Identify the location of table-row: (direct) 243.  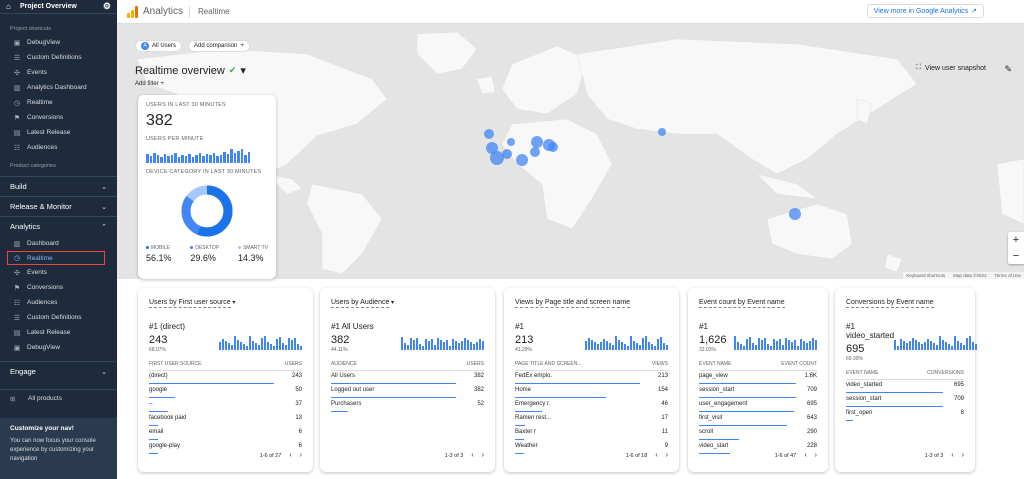
(225, 378).